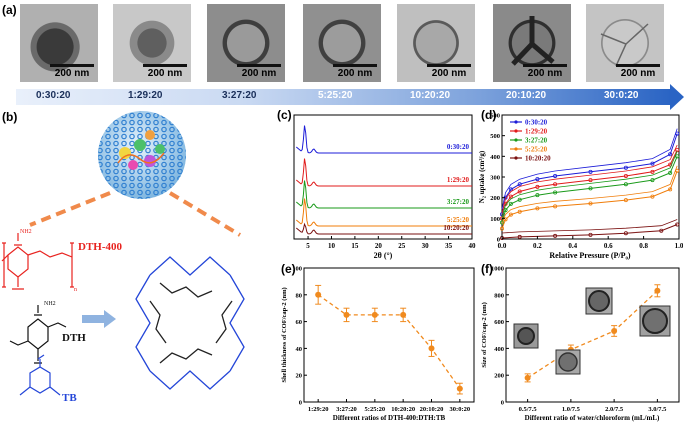  What do you see at coordinates (299, 376) in the screenshot?
I see `y-tick-label: 20` at bounding box center [299, 376].